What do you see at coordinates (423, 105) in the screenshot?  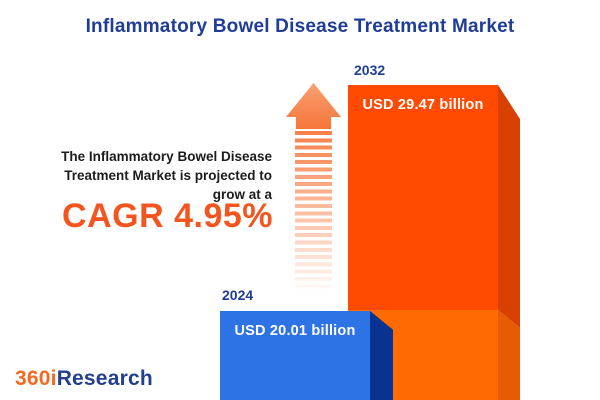 I see `bar-value-2032: USD 29.47 billion` at bounding box center [423, 105].